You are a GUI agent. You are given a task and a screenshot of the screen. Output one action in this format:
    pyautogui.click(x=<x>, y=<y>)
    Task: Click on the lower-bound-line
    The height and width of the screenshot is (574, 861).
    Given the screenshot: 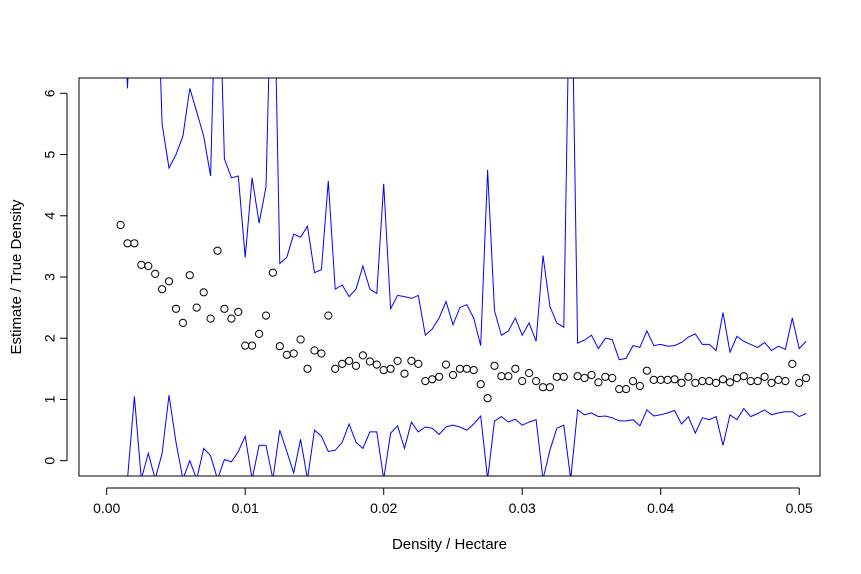 What is the action you would take?
    pyautogui.click(x=467, y=435)
    